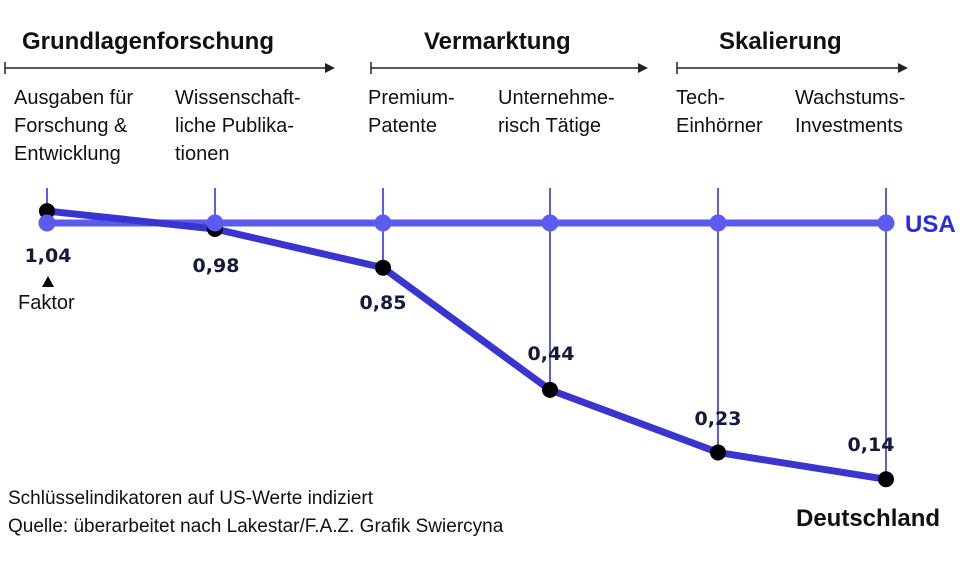  I want to click on data-label: 0,14, so click(871, 445).